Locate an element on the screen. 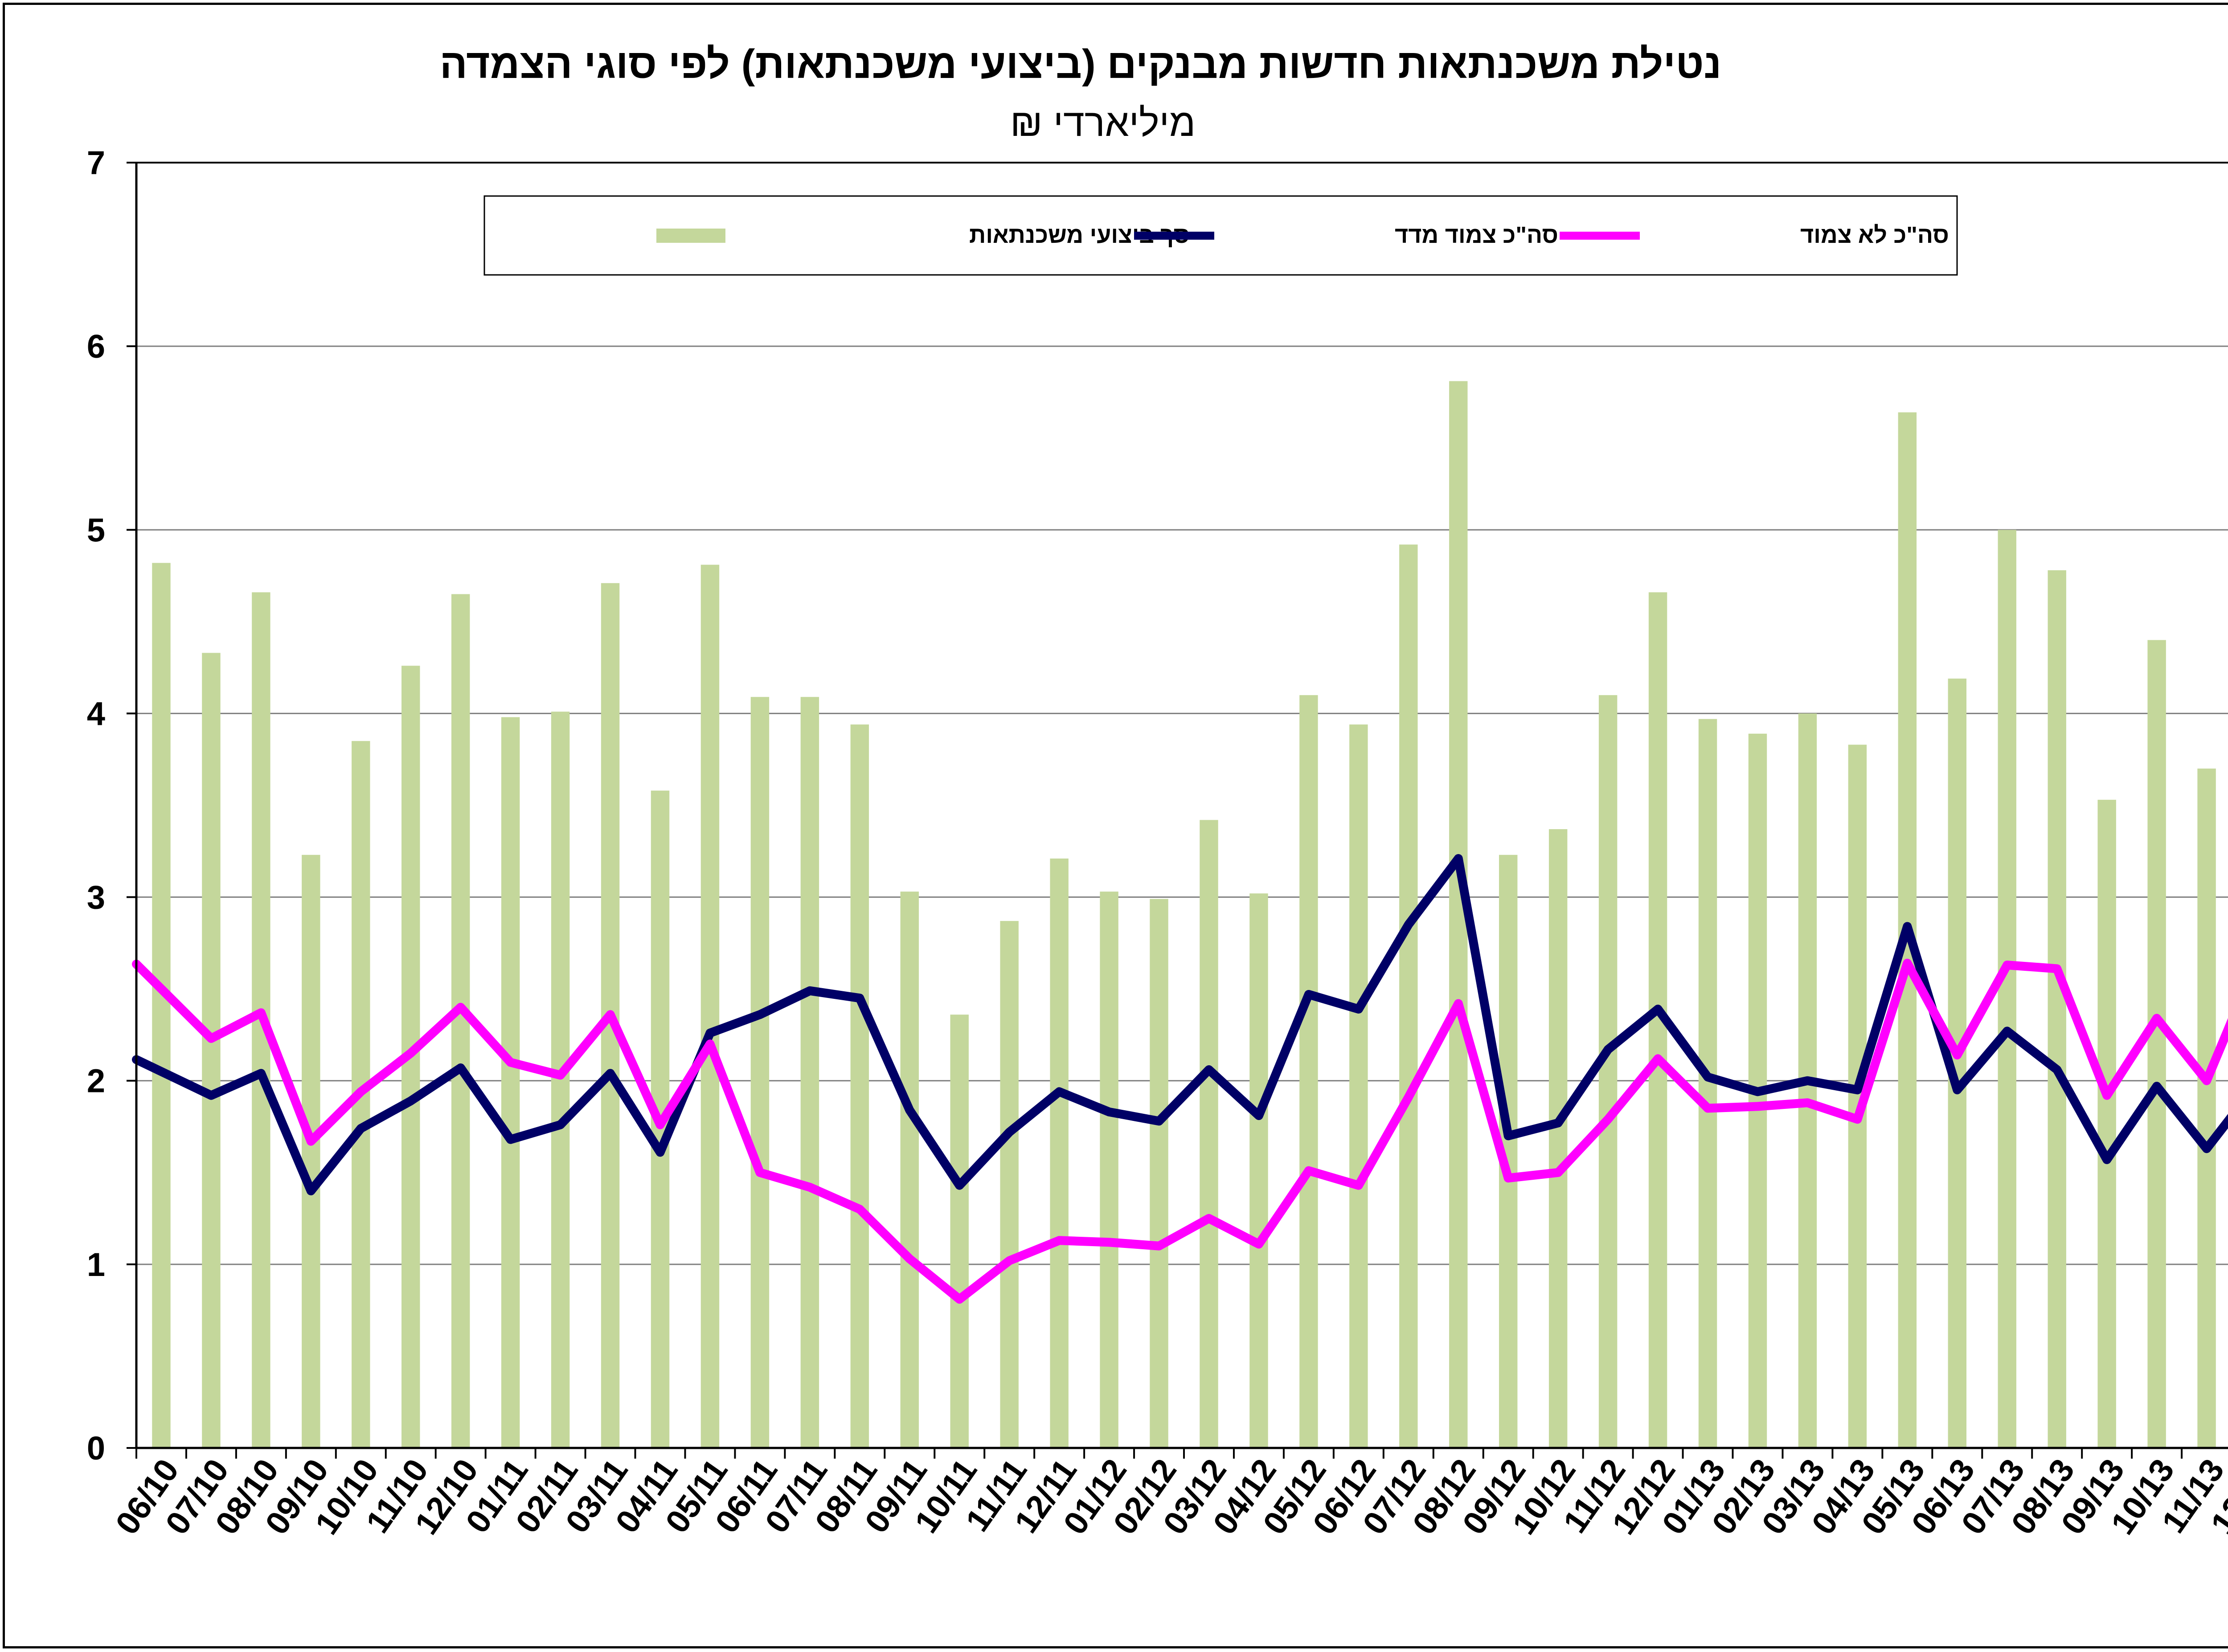 The width and height of the screenshot is (2228, 1652). y-tick-label: 0 is located at coordinates (96, 1448).